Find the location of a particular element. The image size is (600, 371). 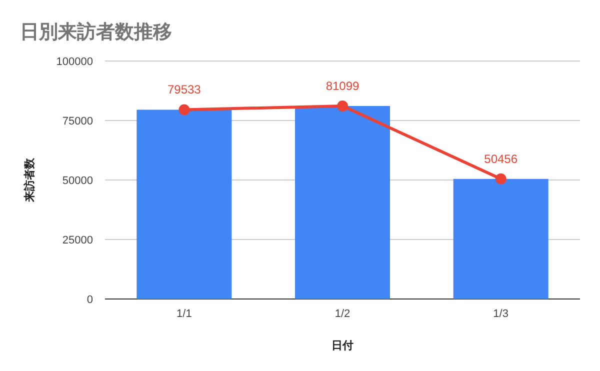

y-tick-label: 25000 is located at coordinates (77, 240).